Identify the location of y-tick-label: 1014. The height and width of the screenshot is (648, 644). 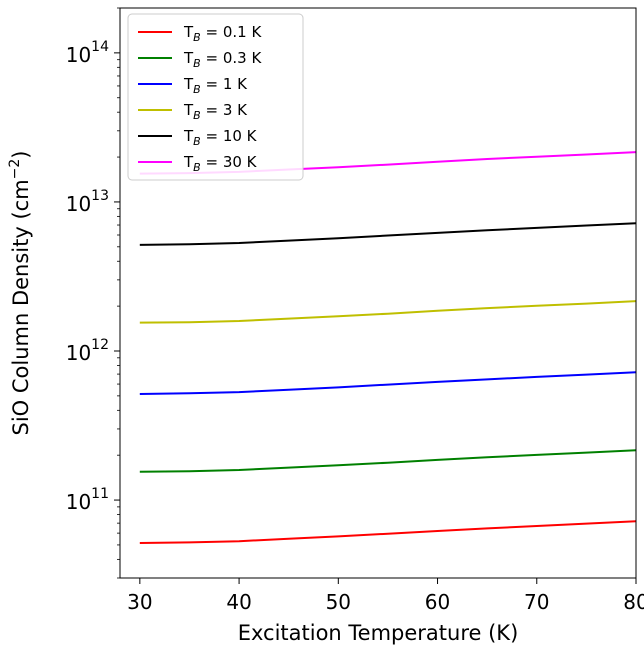
(87, 53).